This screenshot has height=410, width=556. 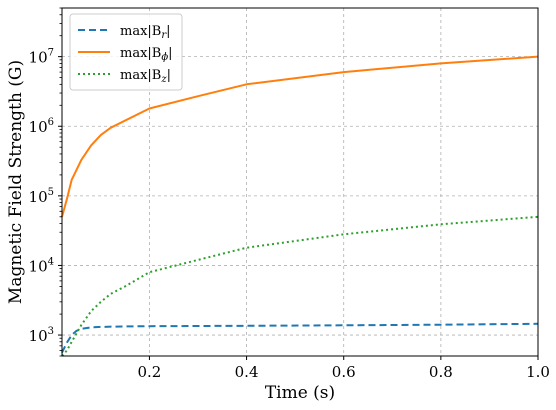 What do you see at coordinates (300, 338) in the screenshot?
I see `series-line-r` at bounding box center [300, 338].